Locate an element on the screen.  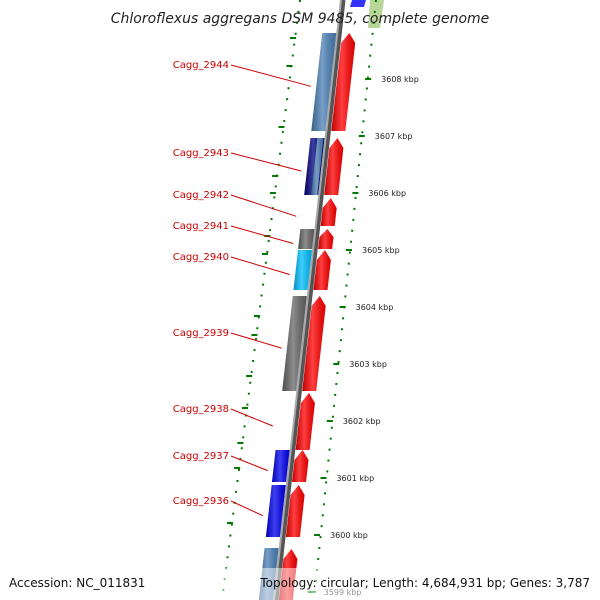
tick-label: 3606 kbp is located at coordinates (387, 193).